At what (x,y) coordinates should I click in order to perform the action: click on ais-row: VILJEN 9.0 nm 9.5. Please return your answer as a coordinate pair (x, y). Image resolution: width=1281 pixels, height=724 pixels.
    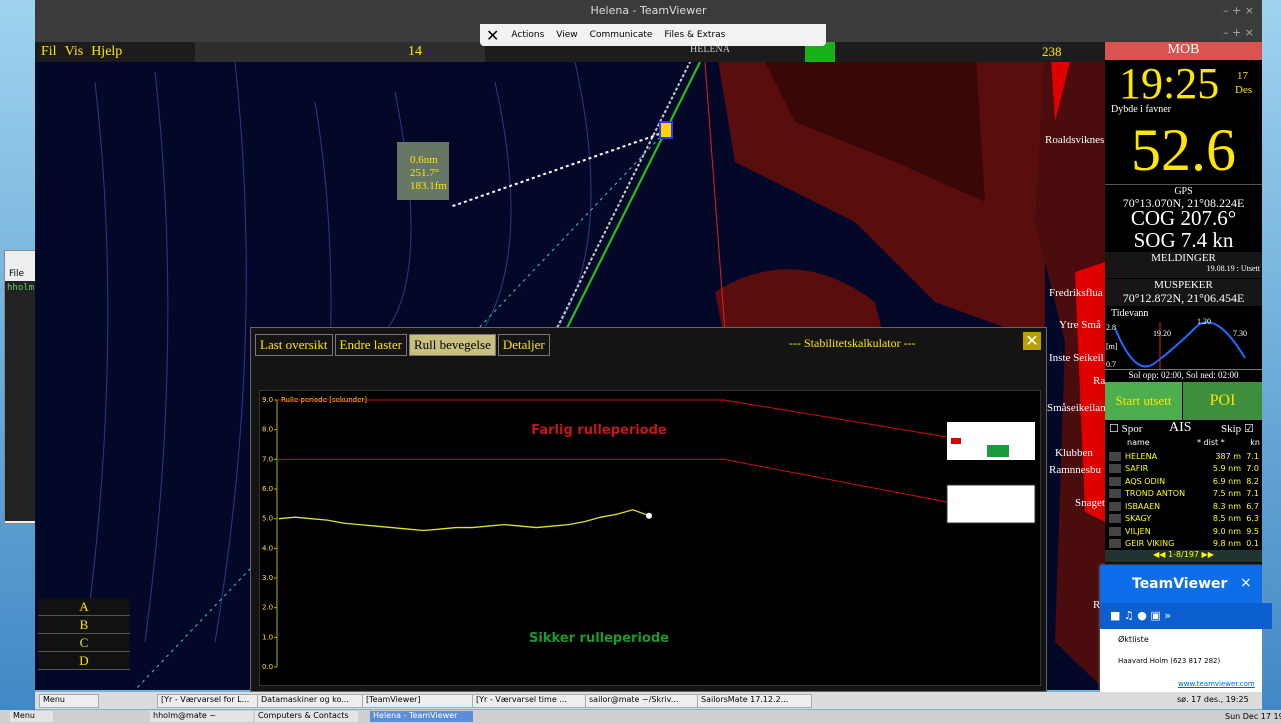
    Looking at the image, I should click on (1183, 531).